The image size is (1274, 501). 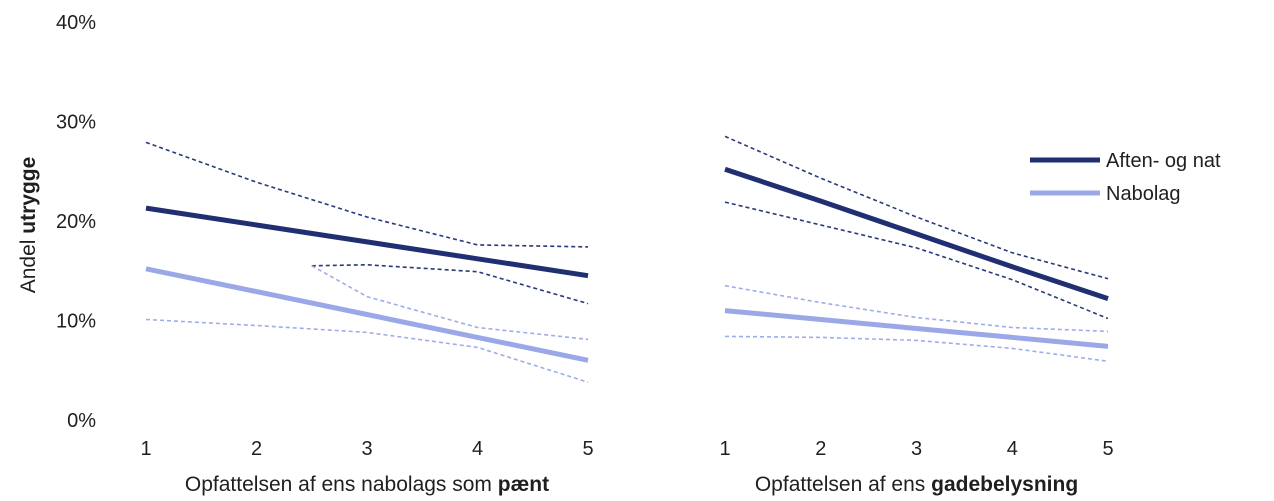 What do you see at coordinates (76, 322) in the screenshot?
I see `y-tick-label: 10%` at bounding box center [76, 322].